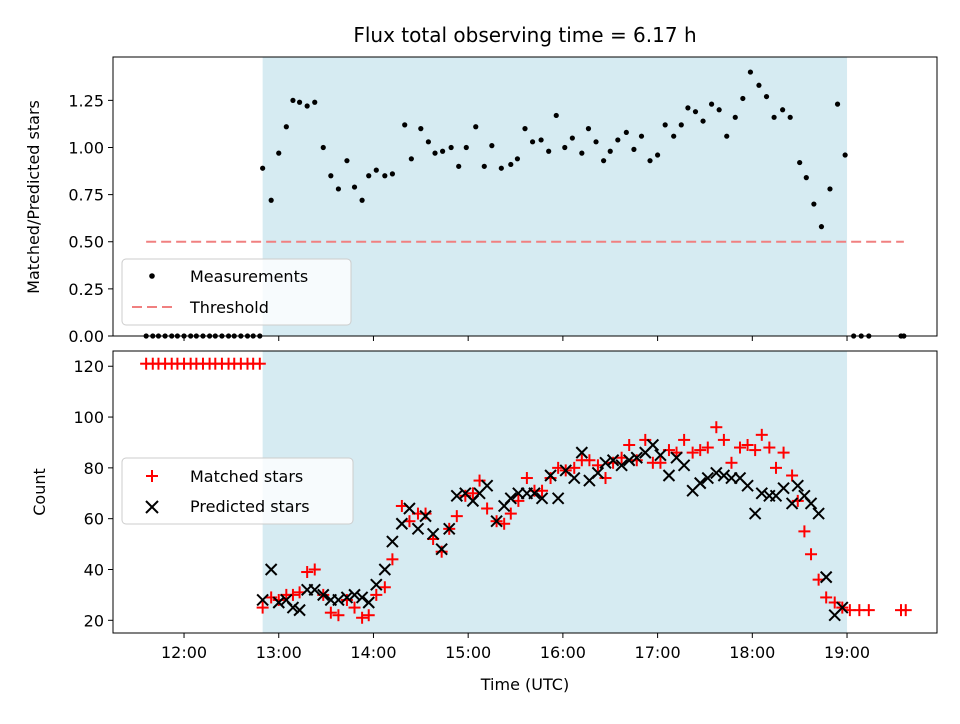  I want to click on top-y-tick-label: 1.25, so click(86, 100).